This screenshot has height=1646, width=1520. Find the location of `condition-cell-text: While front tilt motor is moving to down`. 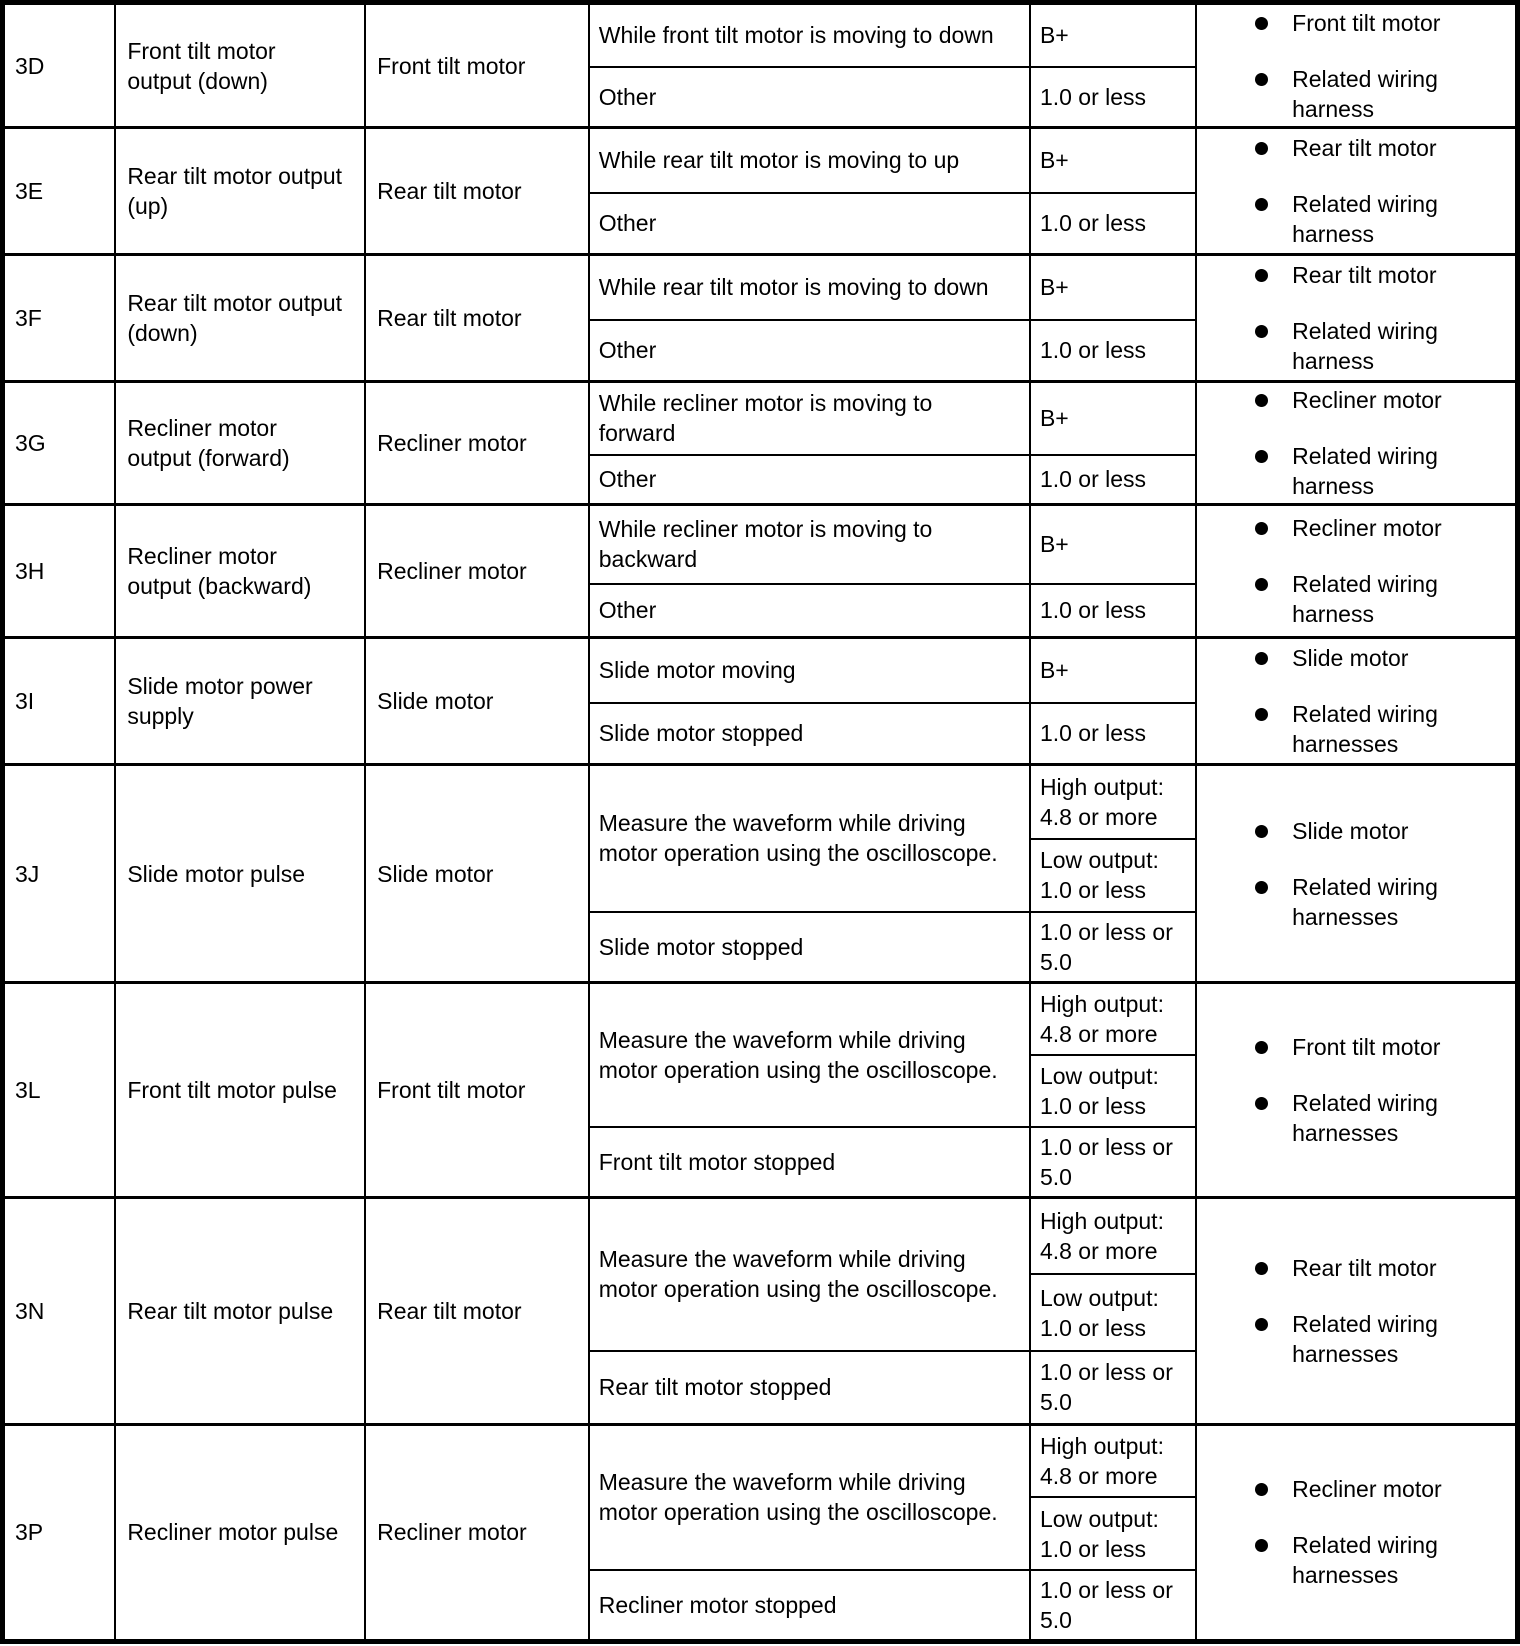

condition-cell-text: While front tilt motor is moving to down is located at coordinates (796, 35).